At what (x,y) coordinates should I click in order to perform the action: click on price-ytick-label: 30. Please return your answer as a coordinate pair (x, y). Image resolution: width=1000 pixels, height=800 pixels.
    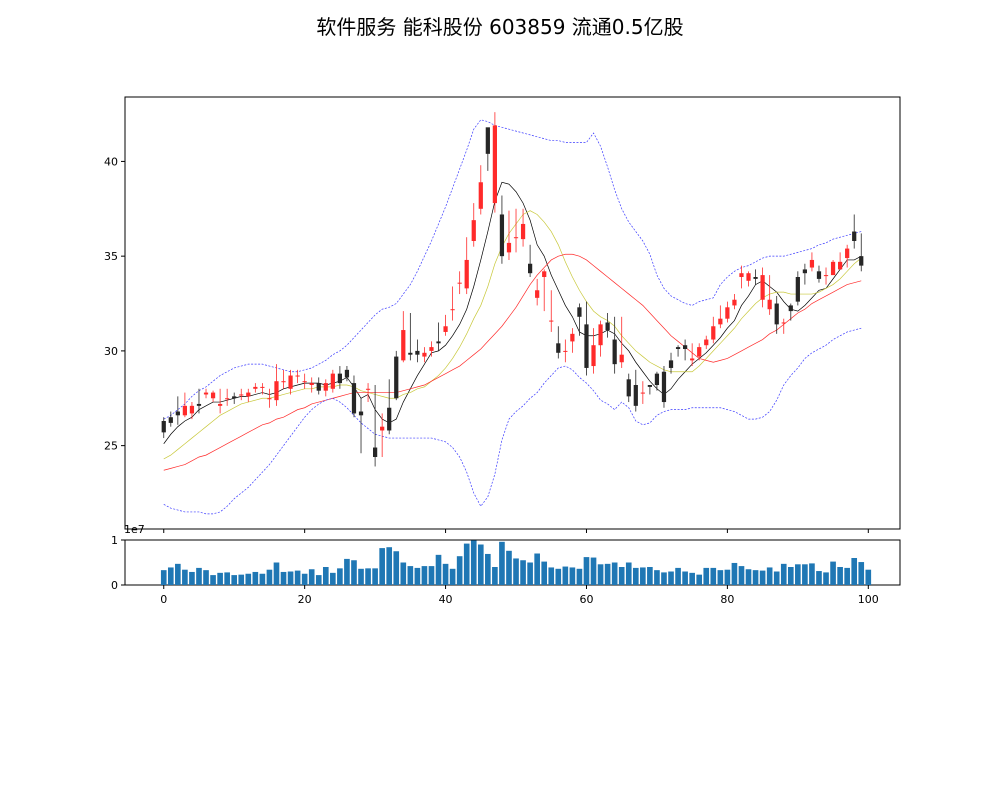
    Looking at the image, I should click on (111, 351).